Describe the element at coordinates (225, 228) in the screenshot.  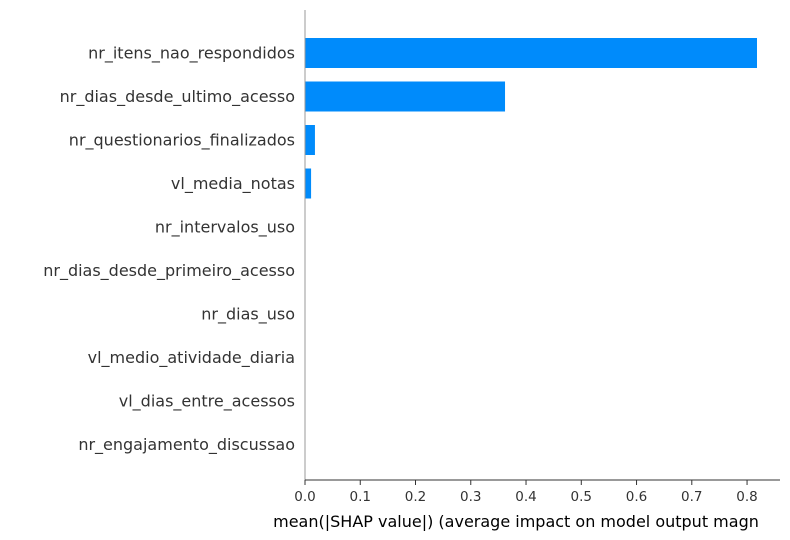
I see `category-label: nr_intervalos_uso` at that location.